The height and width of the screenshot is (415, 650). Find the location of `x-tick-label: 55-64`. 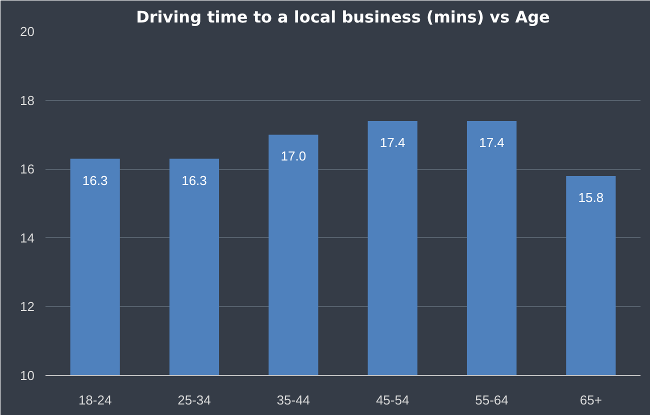

x-tick-label: 55-64 is located at coordinates (491, 400).